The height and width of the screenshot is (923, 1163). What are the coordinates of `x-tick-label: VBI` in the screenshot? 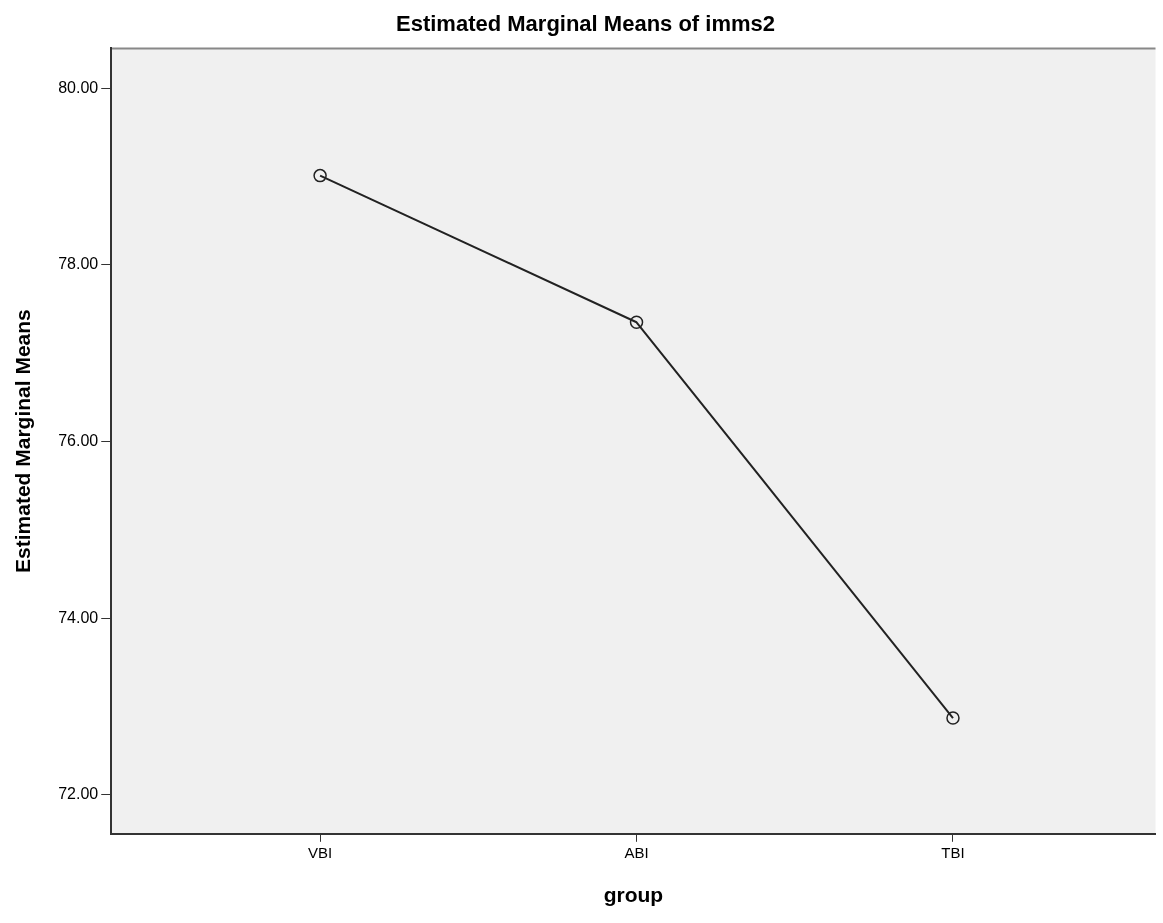 It's located at (320, 852).